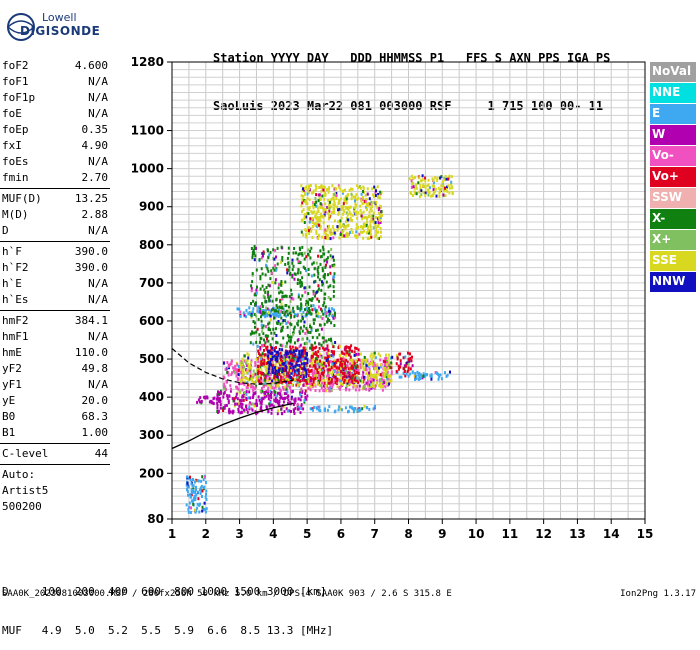 The height and width of the screenshot is (650, 700). Describe the element at coordinates (12, 113) in the screenshot. I see `param-label: foE` at that location.